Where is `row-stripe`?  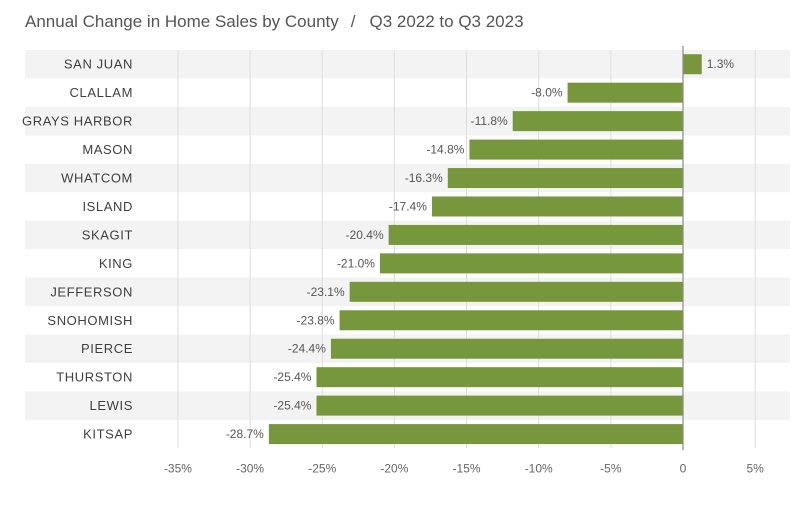 row-stripe is located at coordinates (407, 64).